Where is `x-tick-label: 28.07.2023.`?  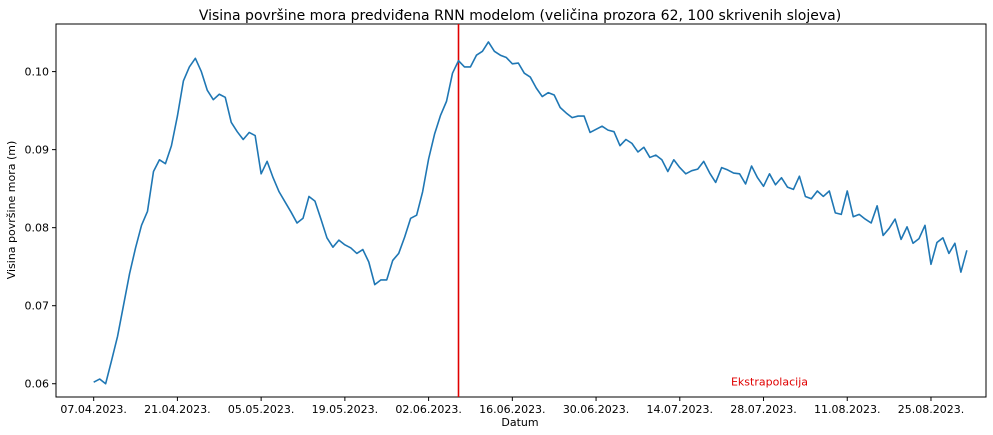
x-tick-label: 28.07.2023. is located at coordinates (763, 409).